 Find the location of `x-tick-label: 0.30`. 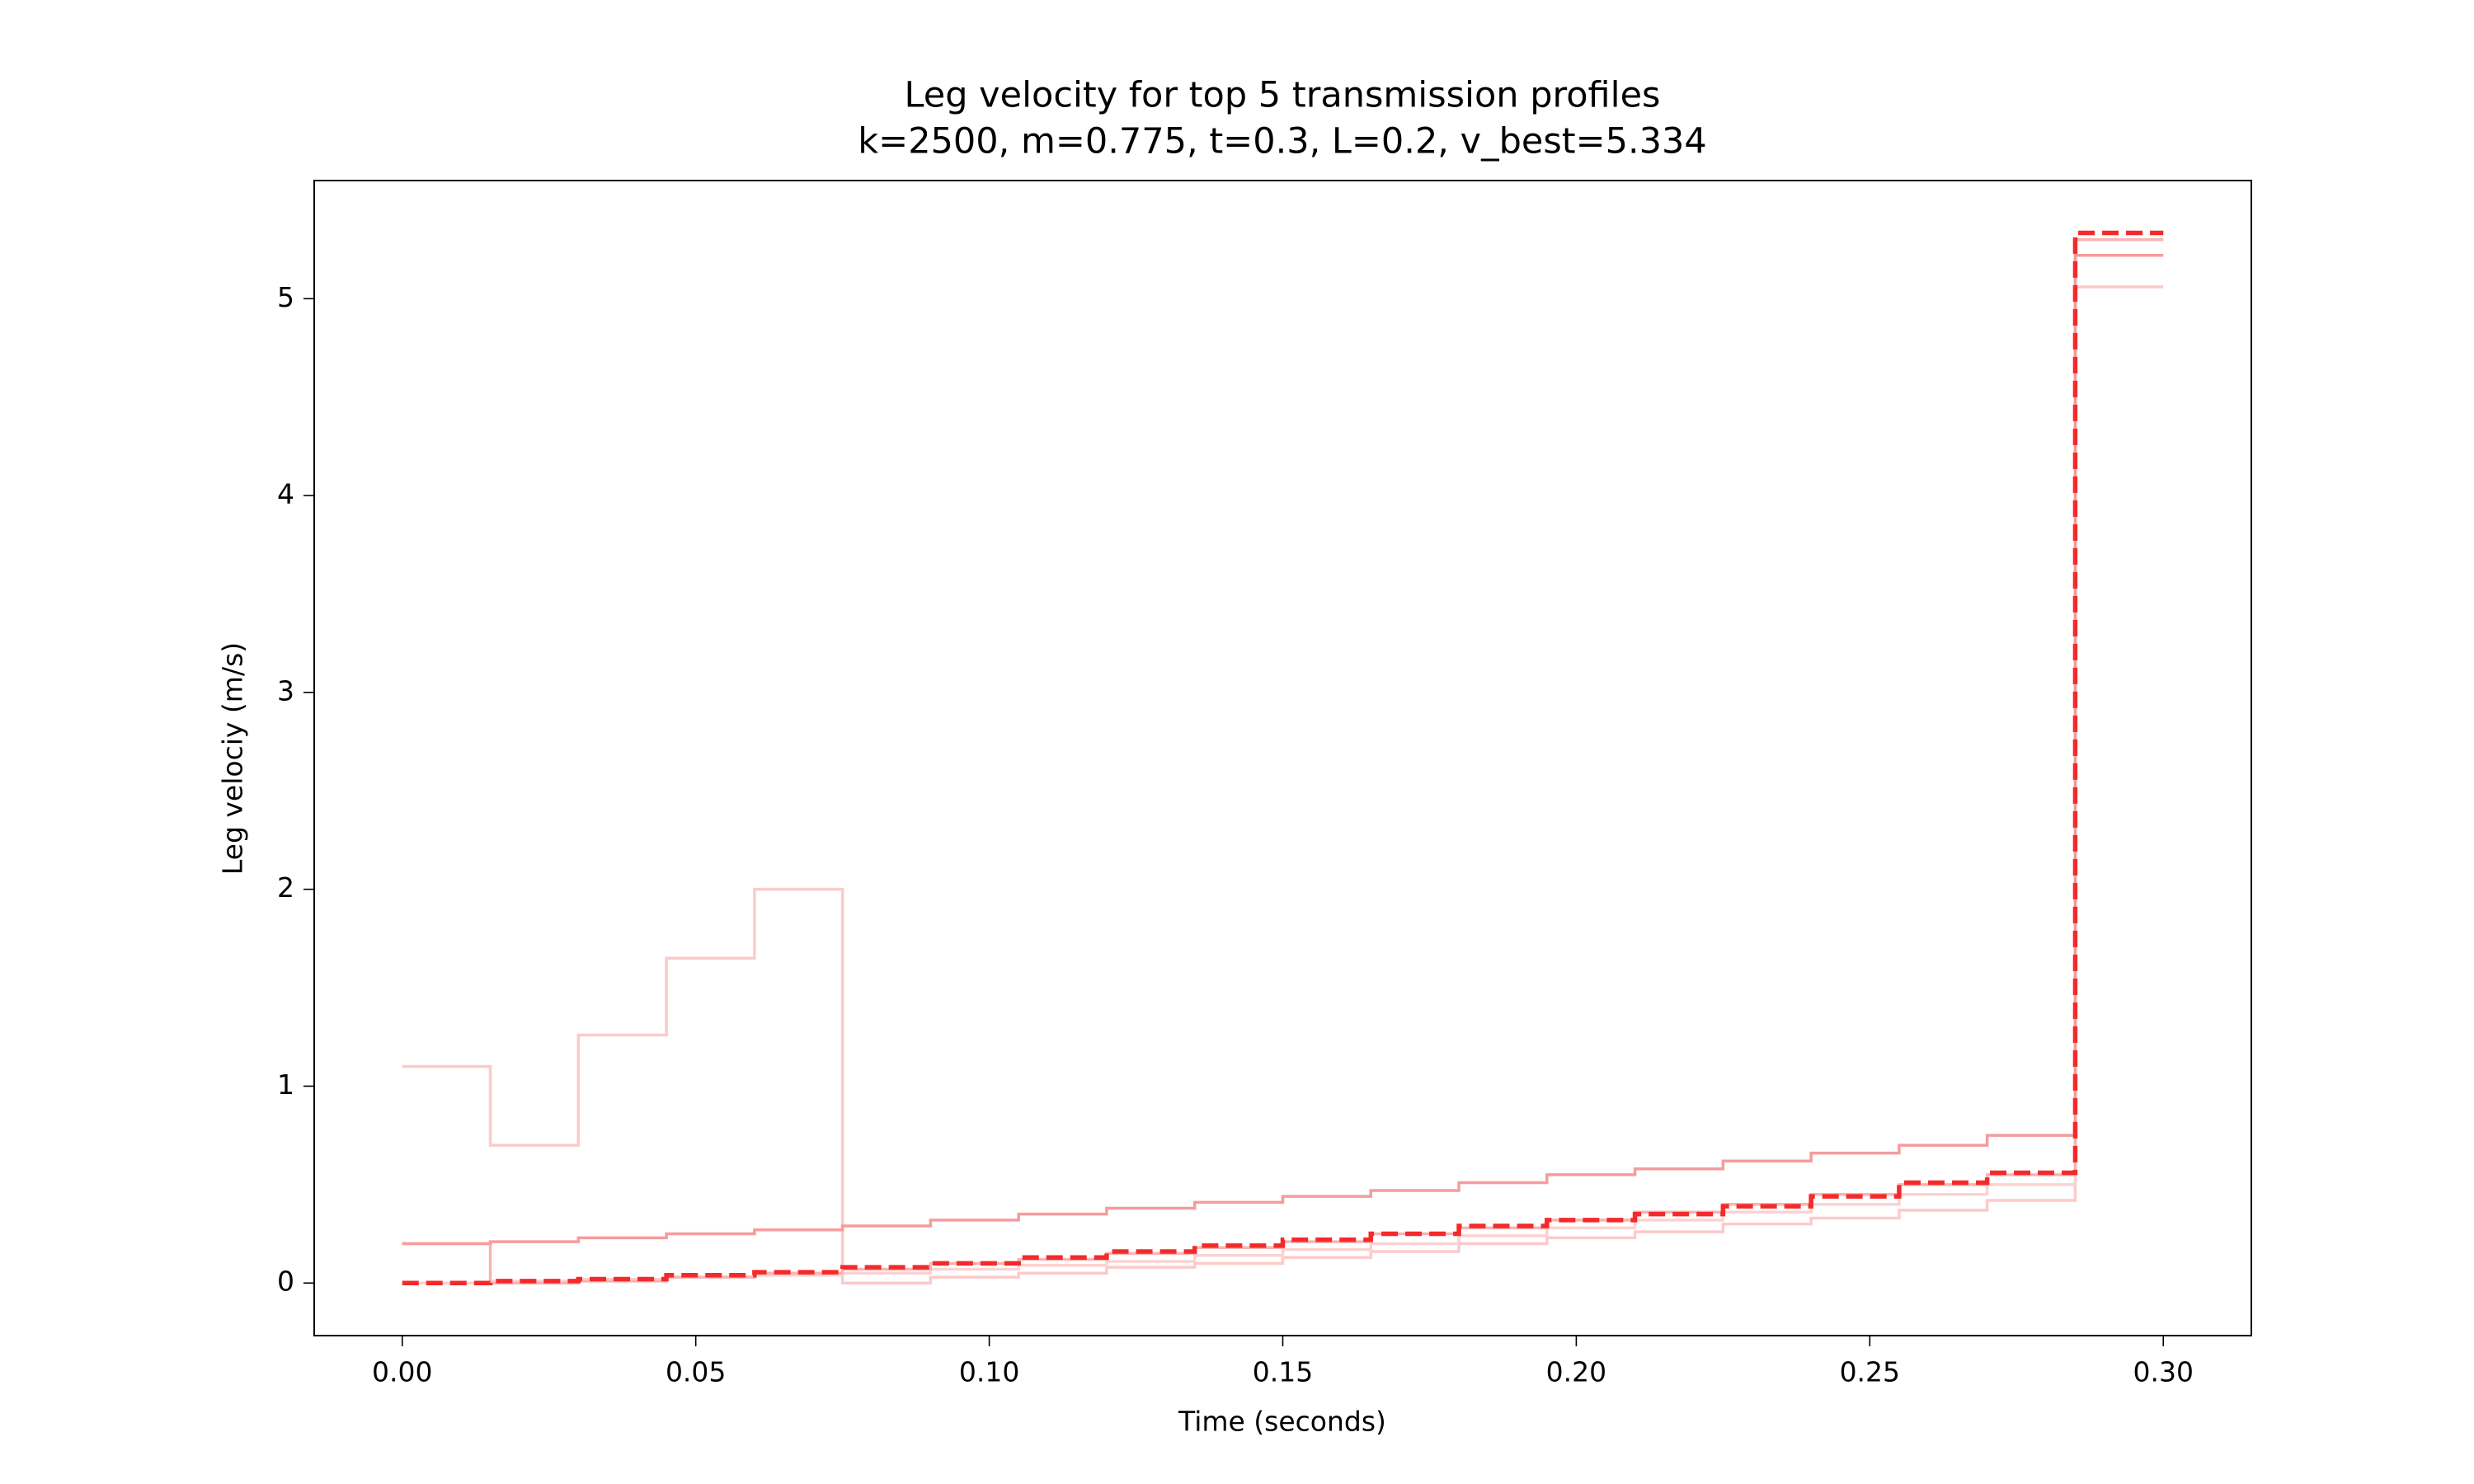

x-tick-label: 0.30 is located at coordinates (2163, 1372).